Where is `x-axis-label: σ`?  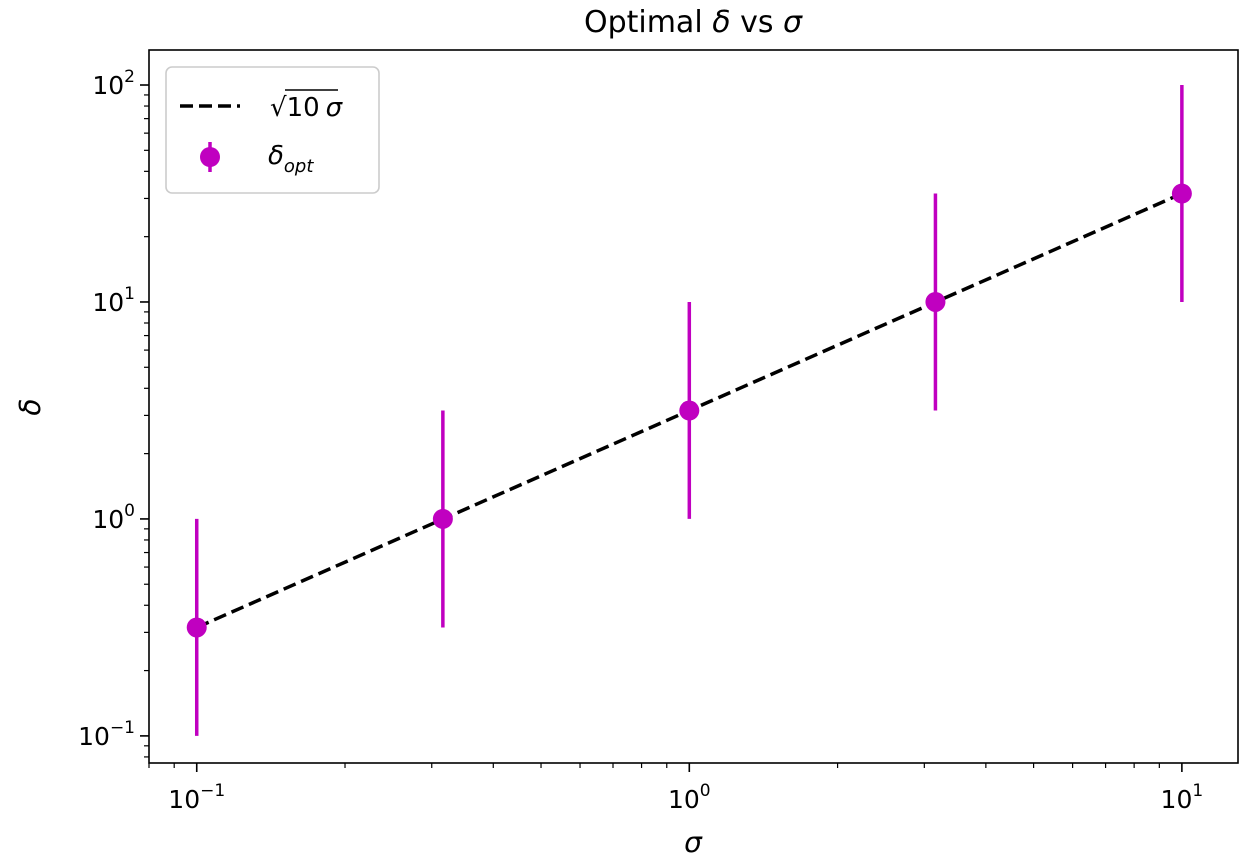 x-axis-label: σ is located at coordinates (693, 842).